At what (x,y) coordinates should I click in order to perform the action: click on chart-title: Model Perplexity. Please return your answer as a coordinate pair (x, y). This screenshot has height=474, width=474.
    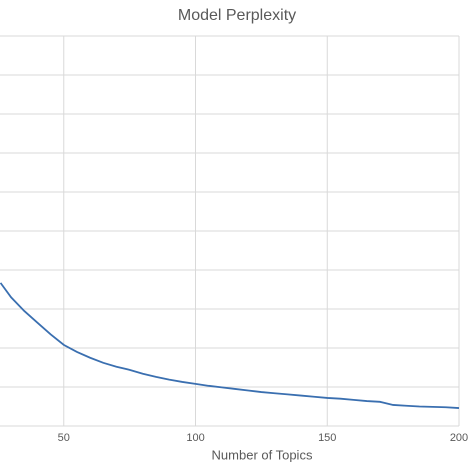
    Looking at the image, I should click on (237, 15).